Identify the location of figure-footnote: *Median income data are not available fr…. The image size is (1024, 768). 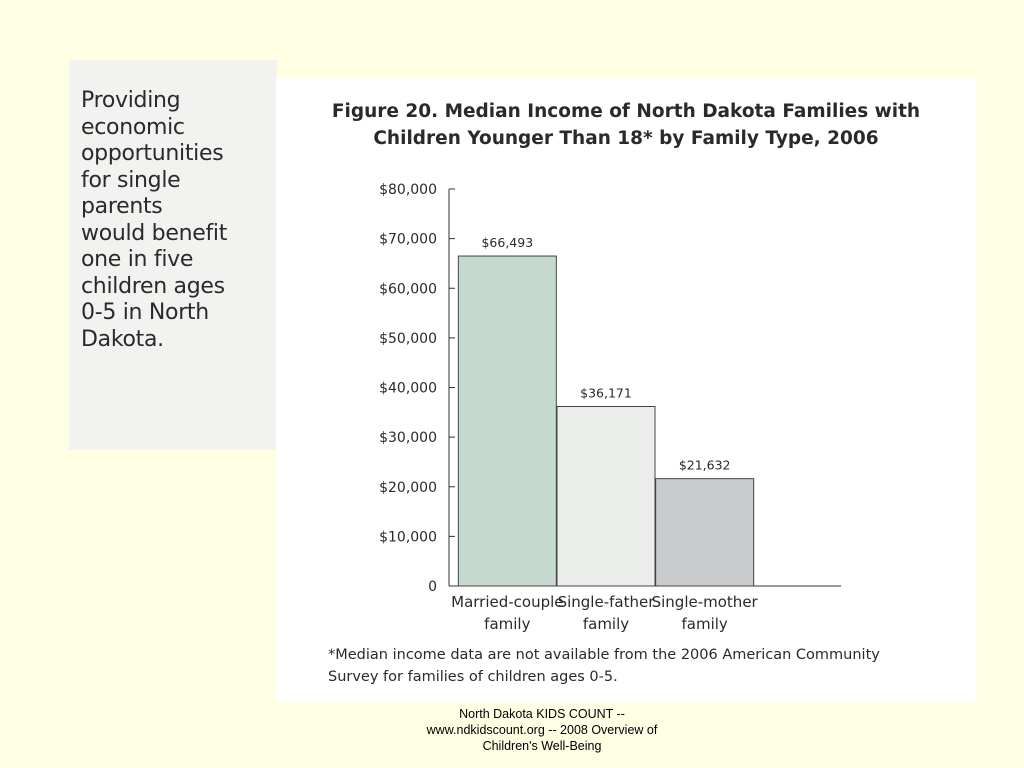
(628, 666).